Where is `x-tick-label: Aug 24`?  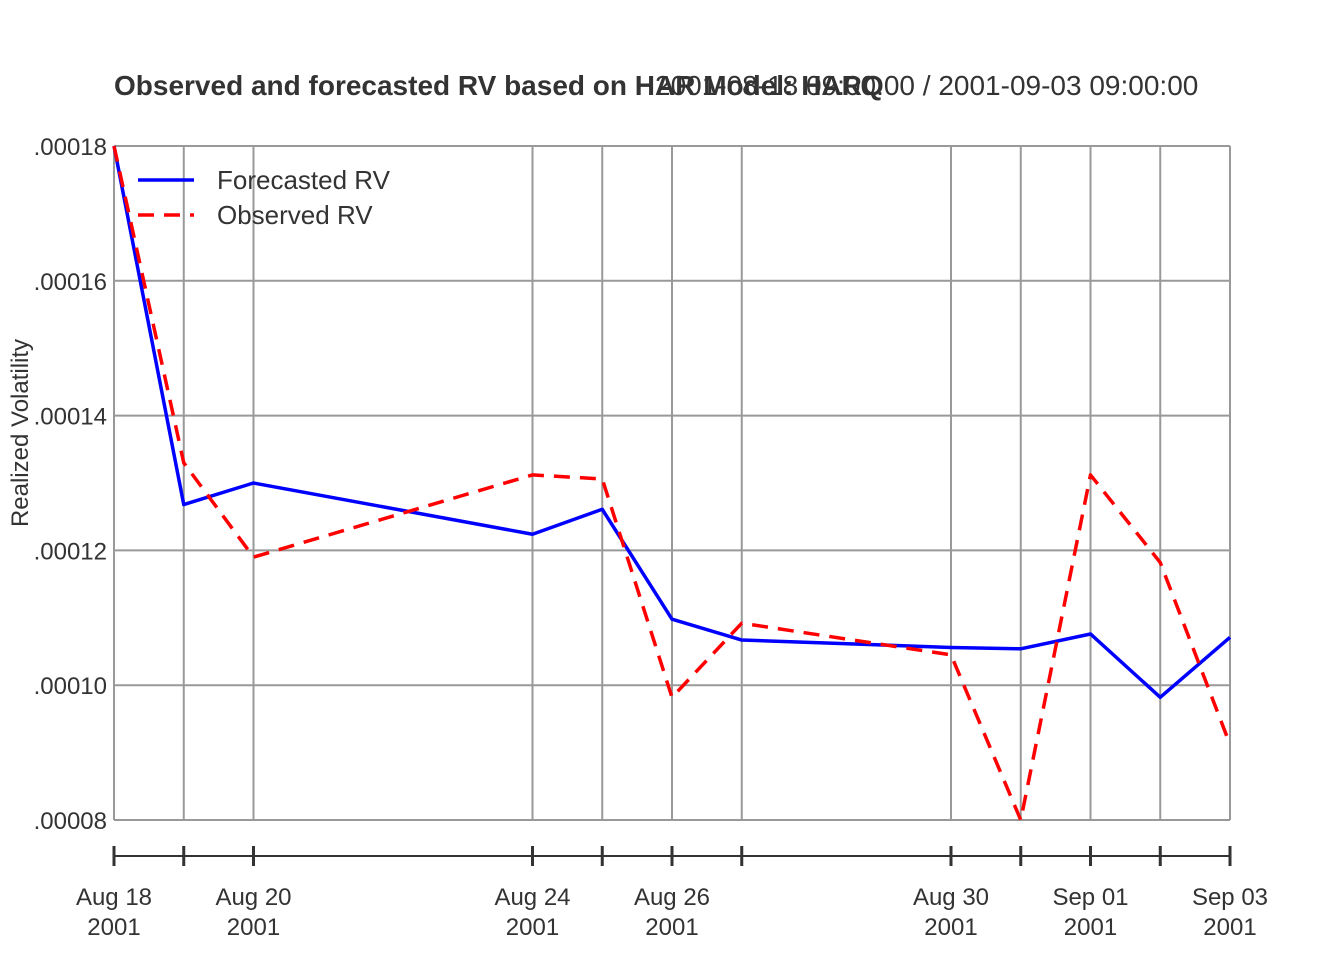 x-tick-label: Aug 24 is located at coordinates (532, 897).